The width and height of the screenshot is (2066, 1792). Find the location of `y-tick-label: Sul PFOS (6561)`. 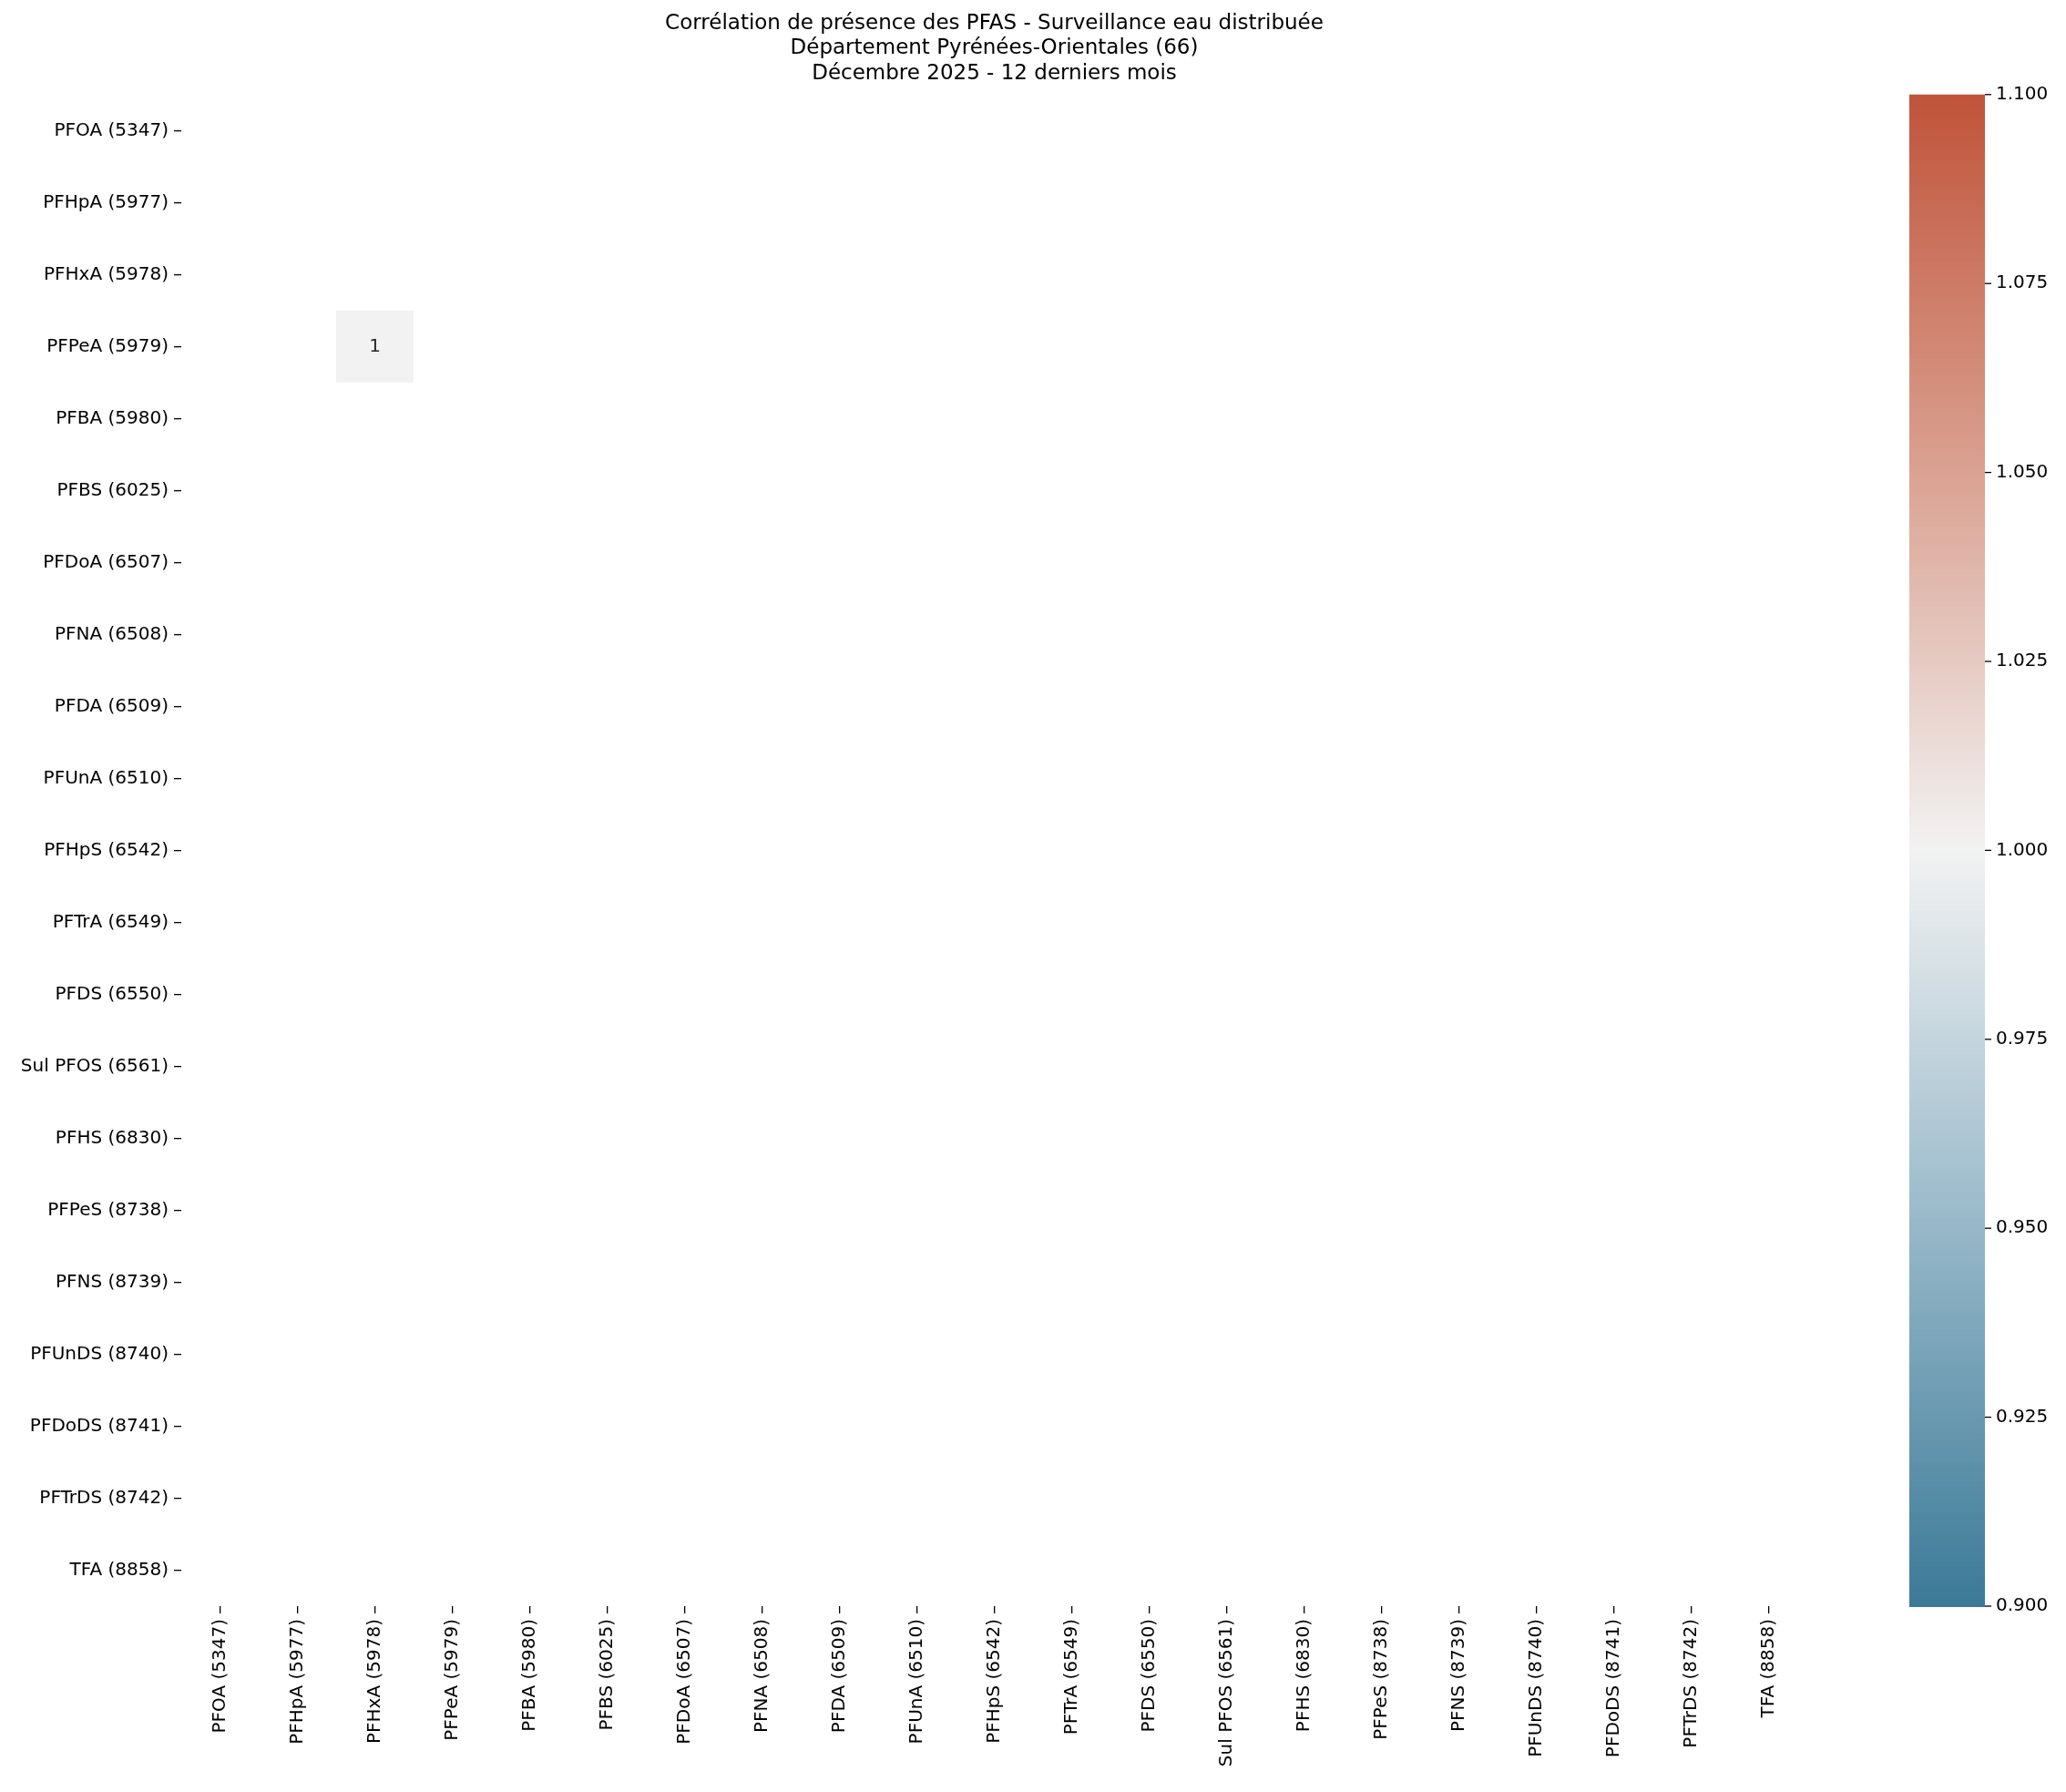

y-tick-label: Sul PFOS (6561) is located at coordinates (94, 1064).